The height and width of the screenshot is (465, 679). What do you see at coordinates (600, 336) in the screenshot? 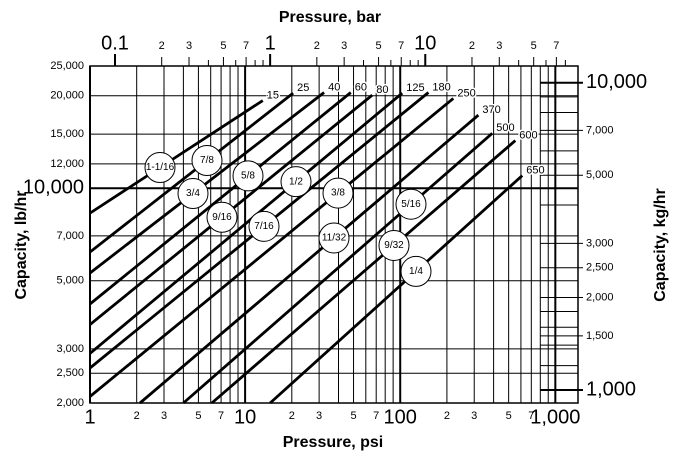
I see `y2-tick-label: 1,500` at bounding box center [600, 336].